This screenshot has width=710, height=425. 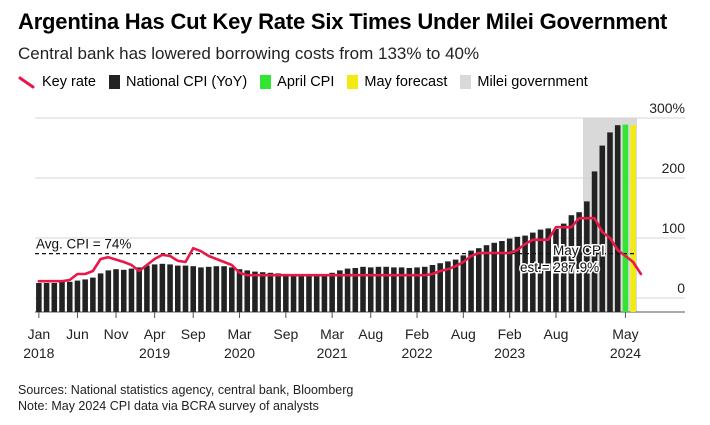 What do you see at coordinates (187, 82) in the screenshot?
I see `legend-label: National CPI (YoY)` at bounding box center [187, 82].